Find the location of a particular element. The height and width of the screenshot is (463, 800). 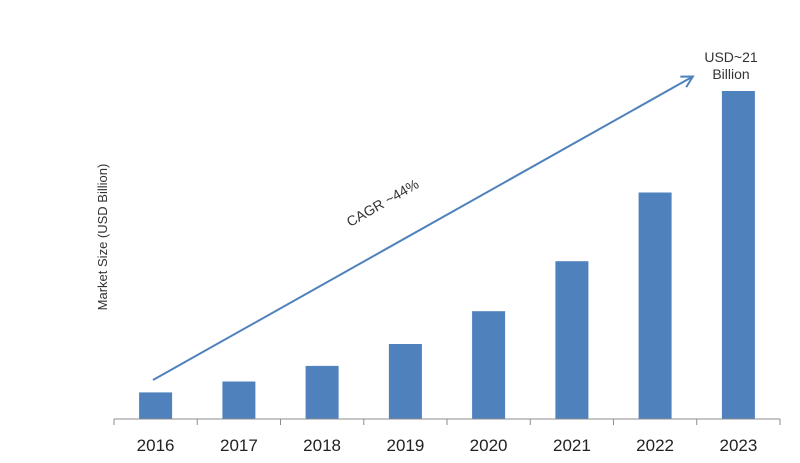

bar-2017 is located at coordinates (239, 400).